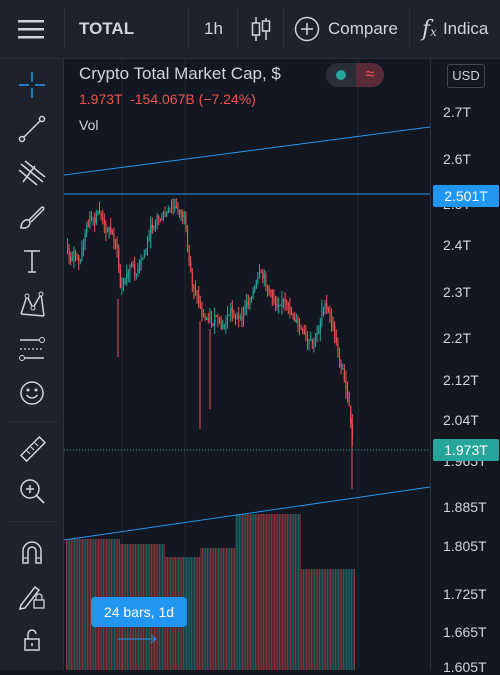 Image resolution: width=500 pixels, height=675 pixels. Describe the element at coordinates (466, 76) in the screenshot. I see `currency-badge: USD` at that location.